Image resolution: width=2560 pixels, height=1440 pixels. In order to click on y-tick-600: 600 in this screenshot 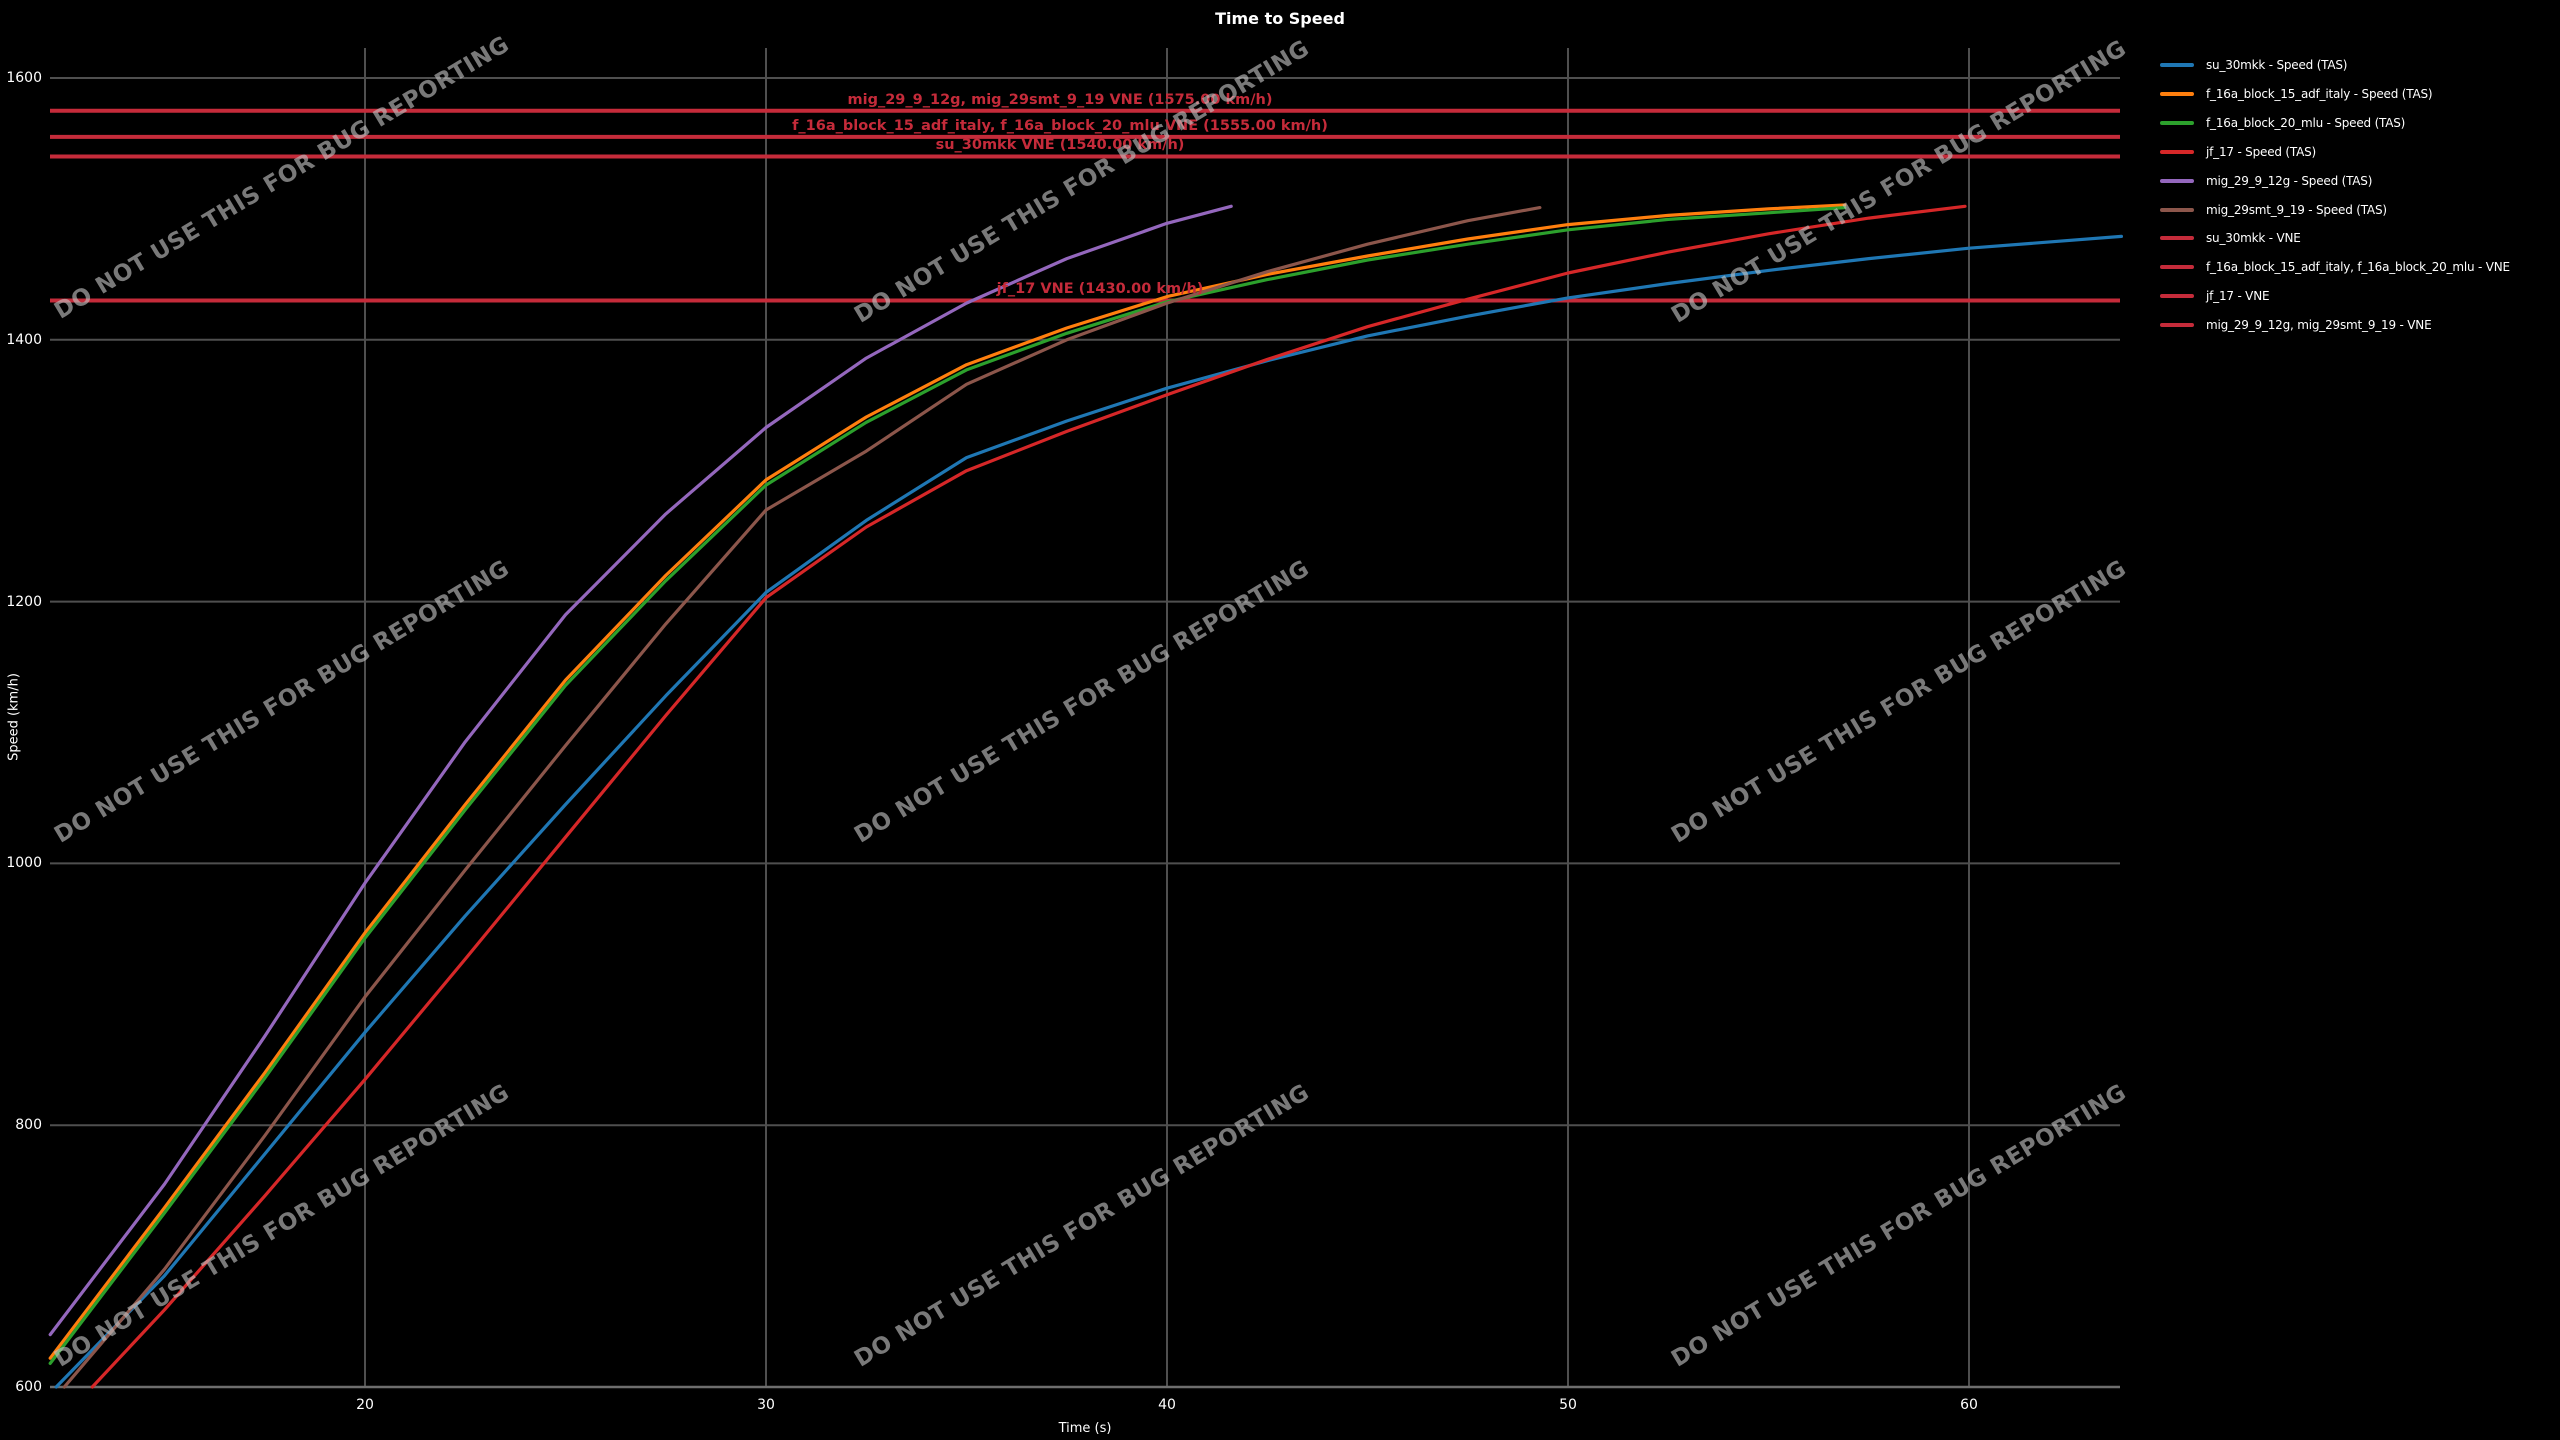, I will do `click(28, 1387)`.